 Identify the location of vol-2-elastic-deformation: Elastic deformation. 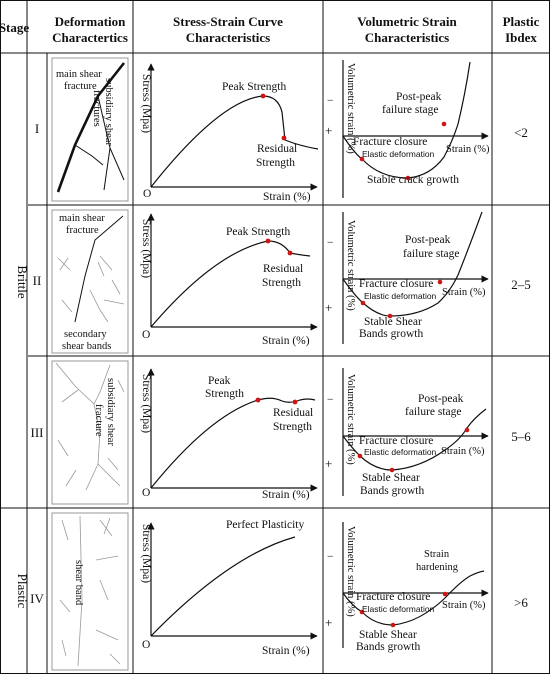
(400, 296).